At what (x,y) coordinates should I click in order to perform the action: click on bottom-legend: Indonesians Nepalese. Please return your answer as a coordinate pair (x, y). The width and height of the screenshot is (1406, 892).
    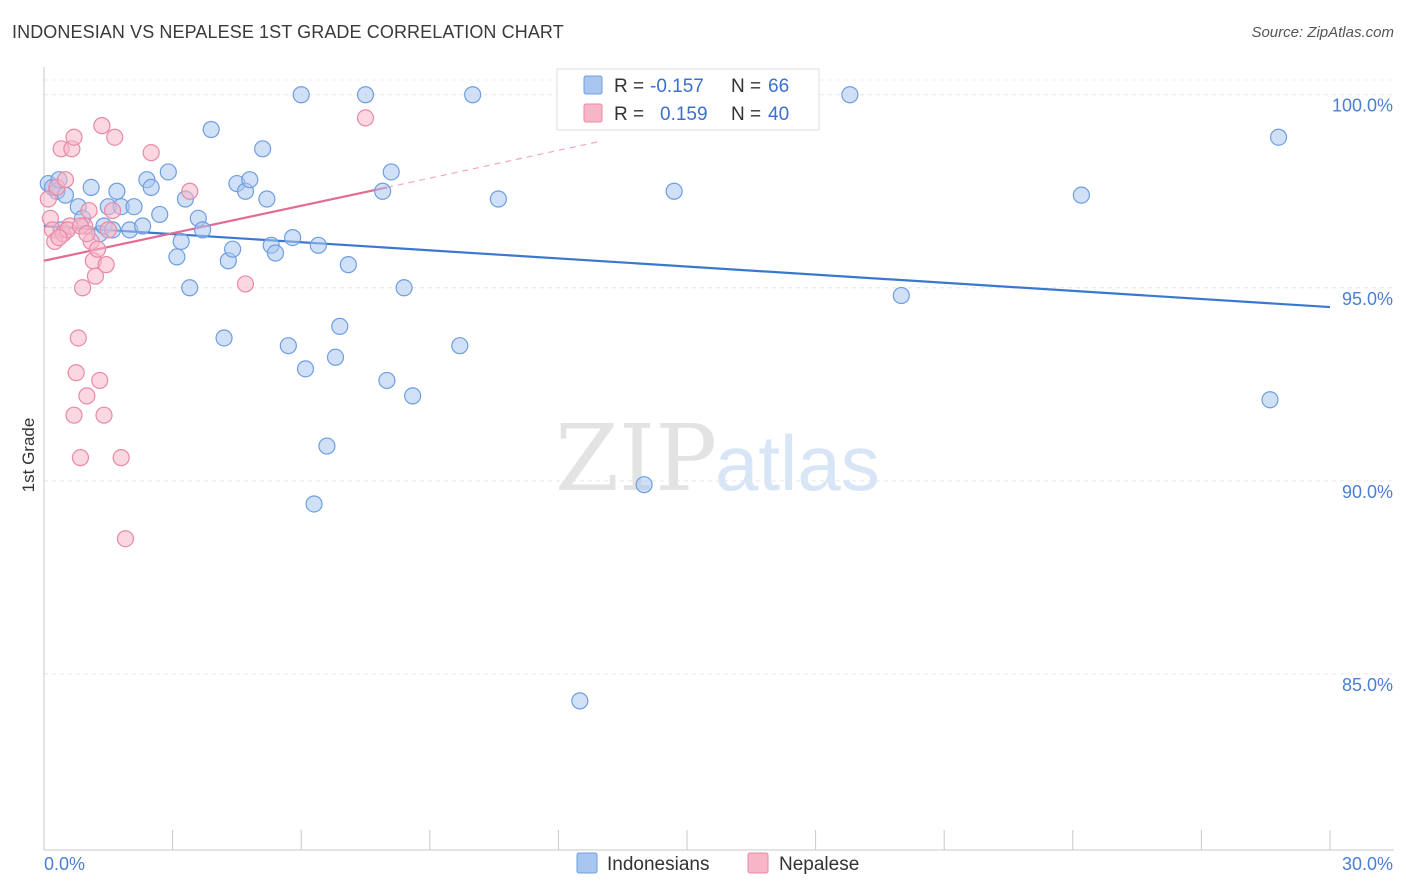
    Looking at the image, I should click on (717, 863).